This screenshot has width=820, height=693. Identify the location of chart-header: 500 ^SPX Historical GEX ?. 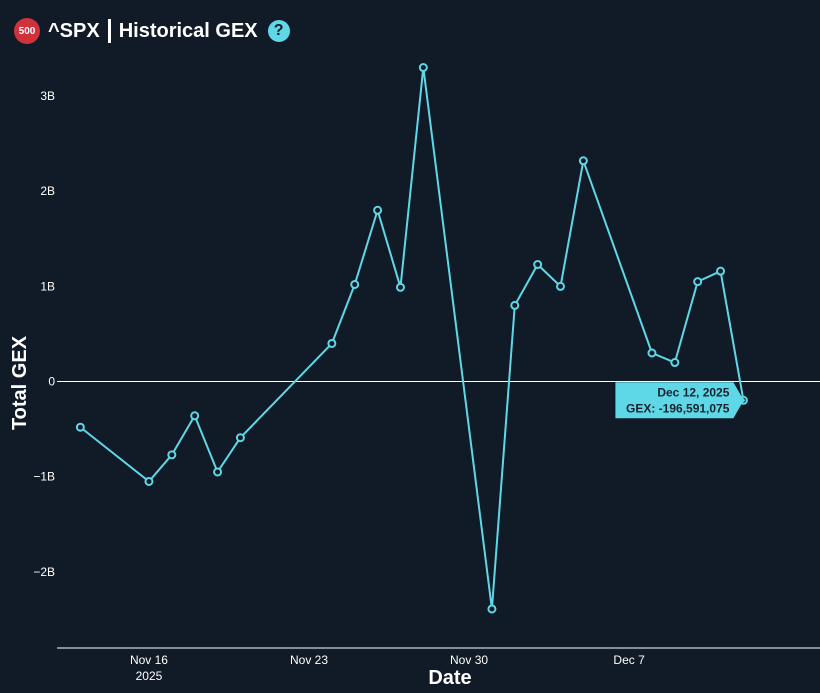
(152, 31).